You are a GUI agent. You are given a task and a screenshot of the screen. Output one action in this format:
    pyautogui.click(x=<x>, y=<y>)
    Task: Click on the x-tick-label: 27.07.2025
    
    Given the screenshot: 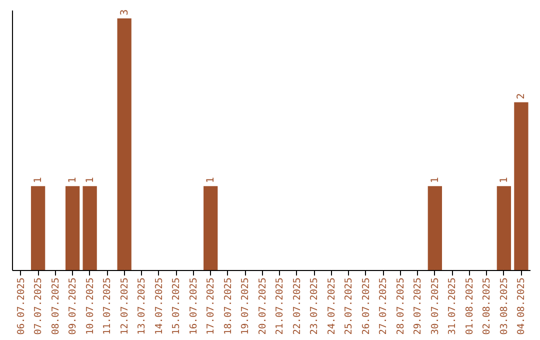 What is the action you would take?
    pyautogui.click(x=384, y=306)
    